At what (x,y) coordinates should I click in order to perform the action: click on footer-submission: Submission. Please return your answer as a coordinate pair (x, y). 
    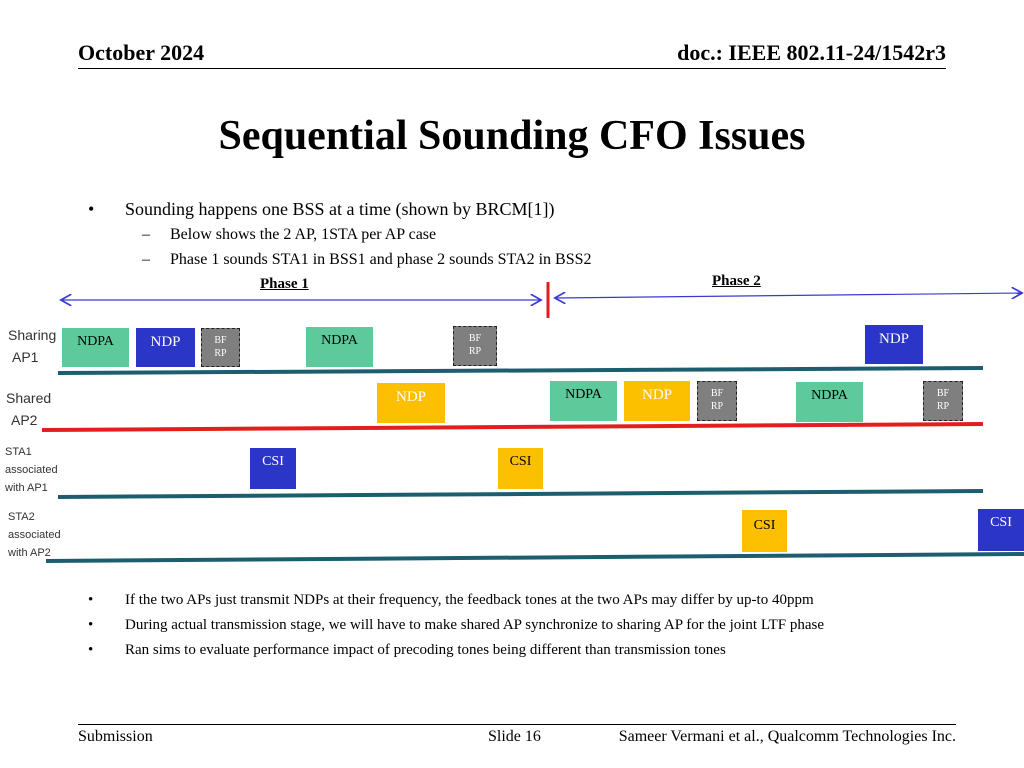
    Looking at the image, I should click on (115, 736).